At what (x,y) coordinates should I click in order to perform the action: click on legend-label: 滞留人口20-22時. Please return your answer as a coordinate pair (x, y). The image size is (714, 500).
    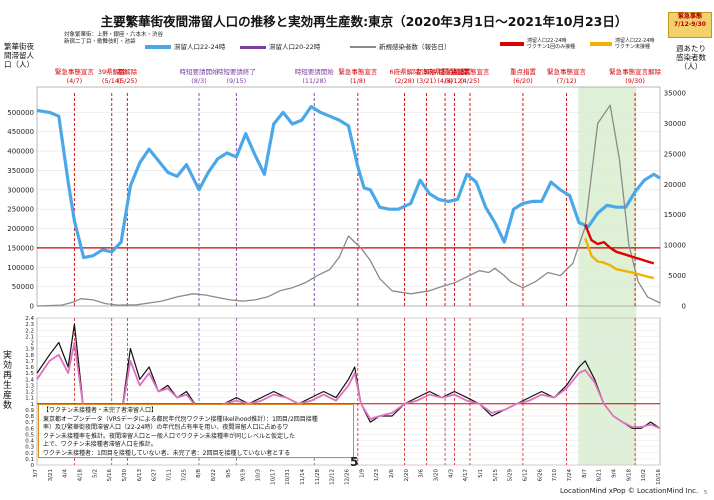
    Looking at the image, I should click on (295, 47).